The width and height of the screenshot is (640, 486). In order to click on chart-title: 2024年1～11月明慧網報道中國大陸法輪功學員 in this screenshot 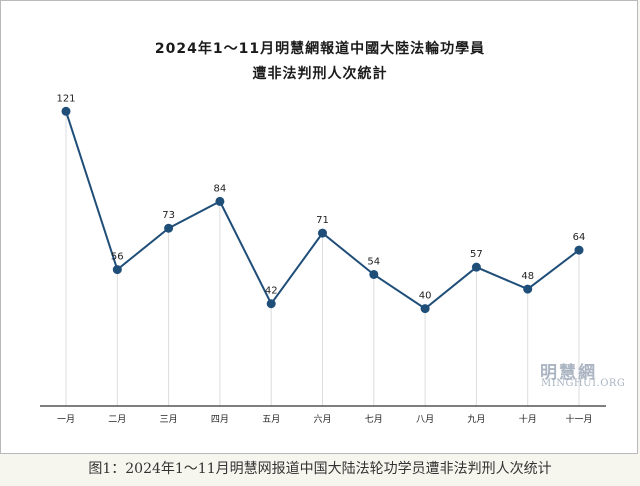, I will do `click(320, 49)`.